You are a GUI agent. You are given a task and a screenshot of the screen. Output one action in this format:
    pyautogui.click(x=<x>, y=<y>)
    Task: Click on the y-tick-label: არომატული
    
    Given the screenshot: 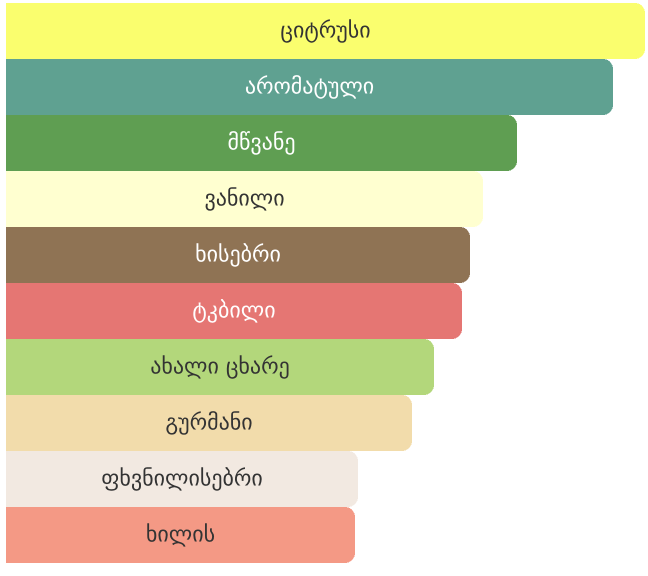 What is the action you would take?
    pyautogui.click(x=309, y=87)
    